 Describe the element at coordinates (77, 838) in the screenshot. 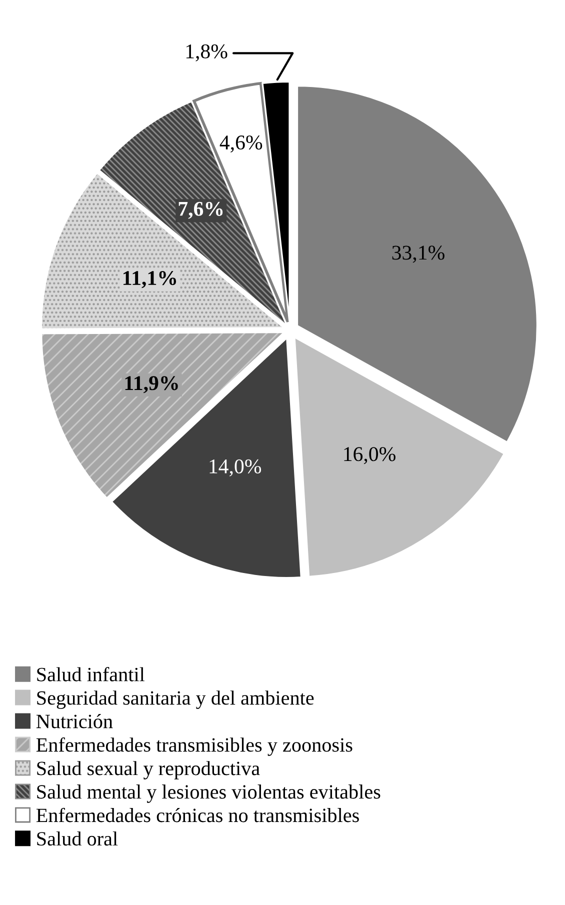

I see `legend-label: Salud oral` at that location.